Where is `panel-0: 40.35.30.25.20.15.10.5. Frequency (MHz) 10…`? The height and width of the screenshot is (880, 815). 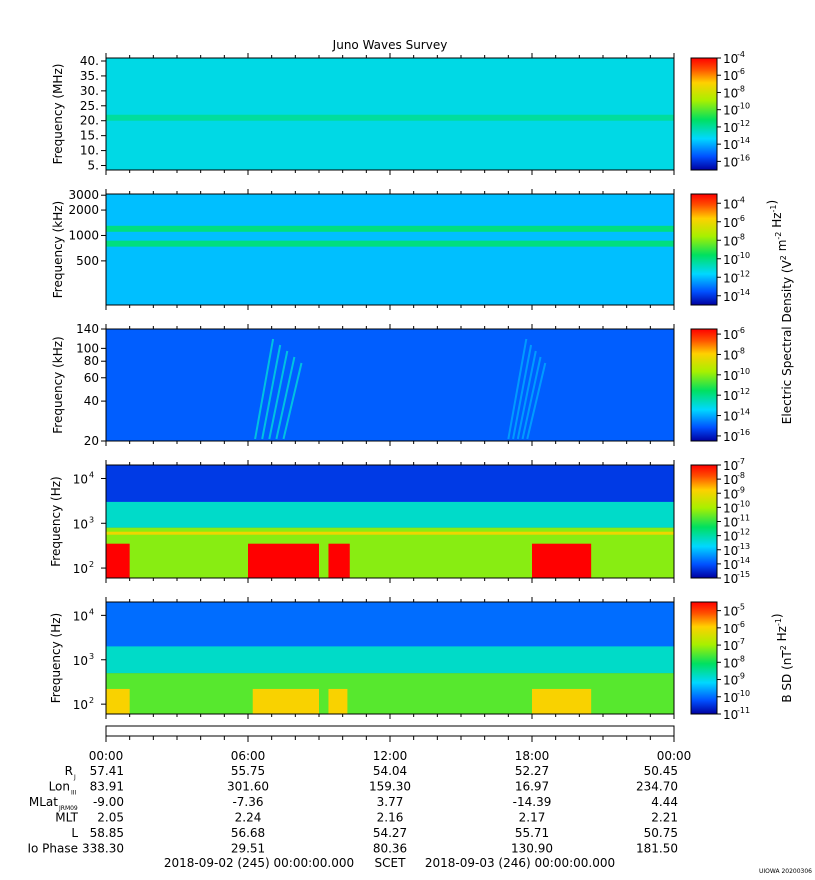 panel-0: 40.35.30.25.20.15.10.5. Frequency (MHz) 10… is located at coordinates (400, 112).